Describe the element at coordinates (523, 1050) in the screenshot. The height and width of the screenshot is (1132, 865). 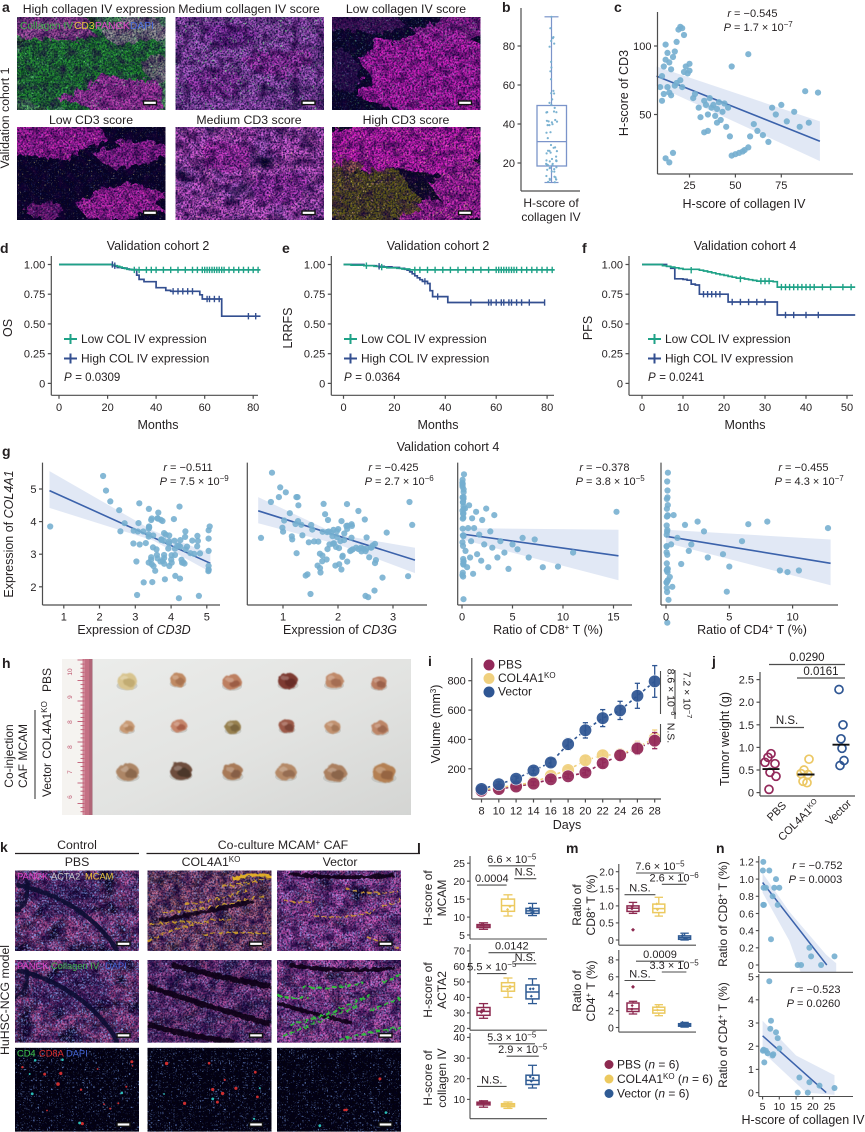
I see `svg-text: 2.9 × 10⁻⁵` at that location.